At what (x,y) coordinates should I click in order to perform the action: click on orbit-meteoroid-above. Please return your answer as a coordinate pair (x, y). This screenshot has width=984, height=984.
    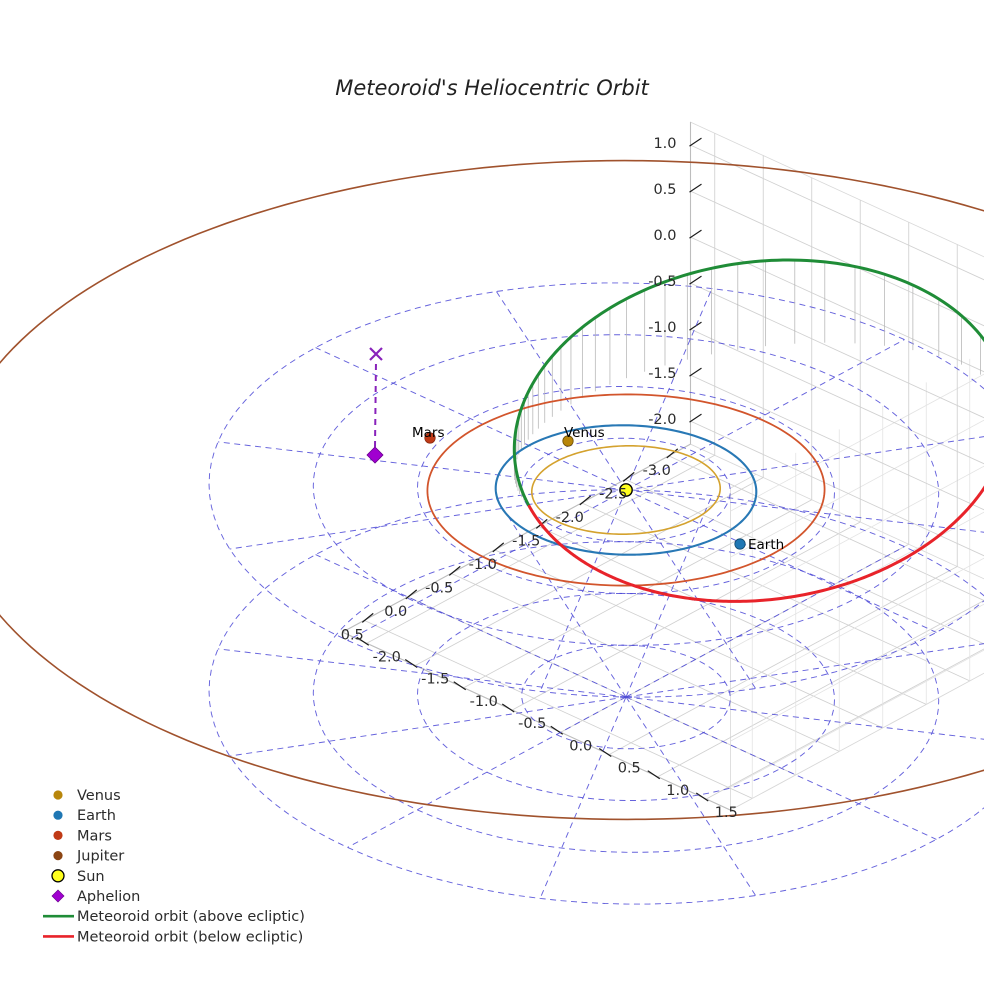
    Looking at the image, I should click on (748, 382).